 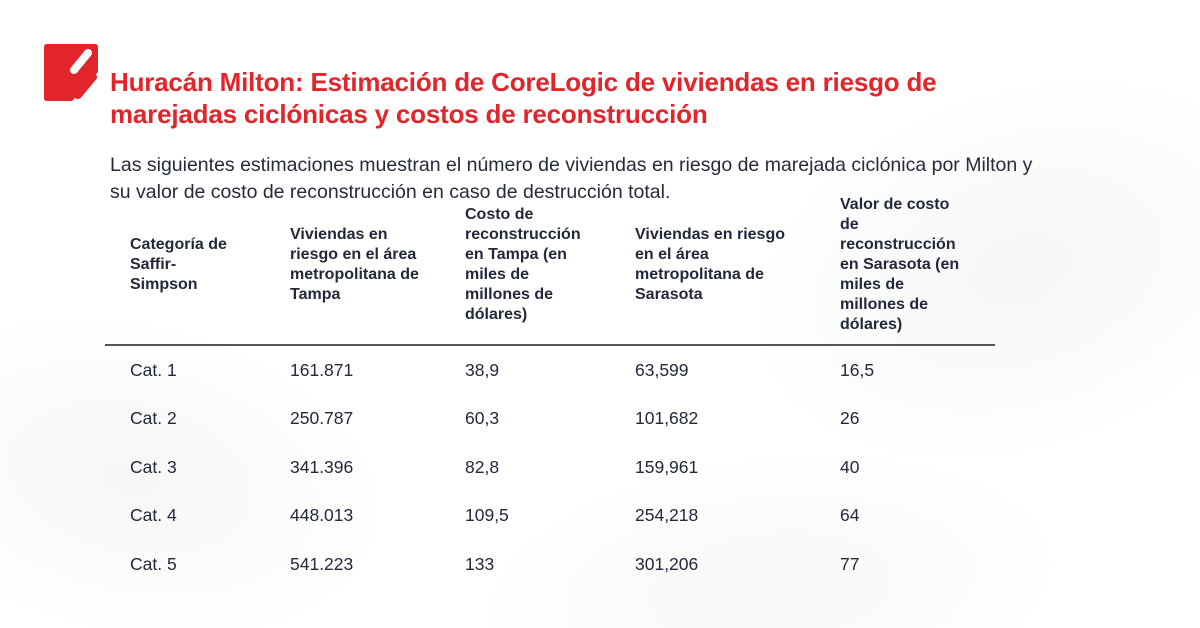 What do you see at coordinates (322, 418) in the screenshot?
I see `table-cell-tampa-homes: 250.787` at bounding box center [322, 418].